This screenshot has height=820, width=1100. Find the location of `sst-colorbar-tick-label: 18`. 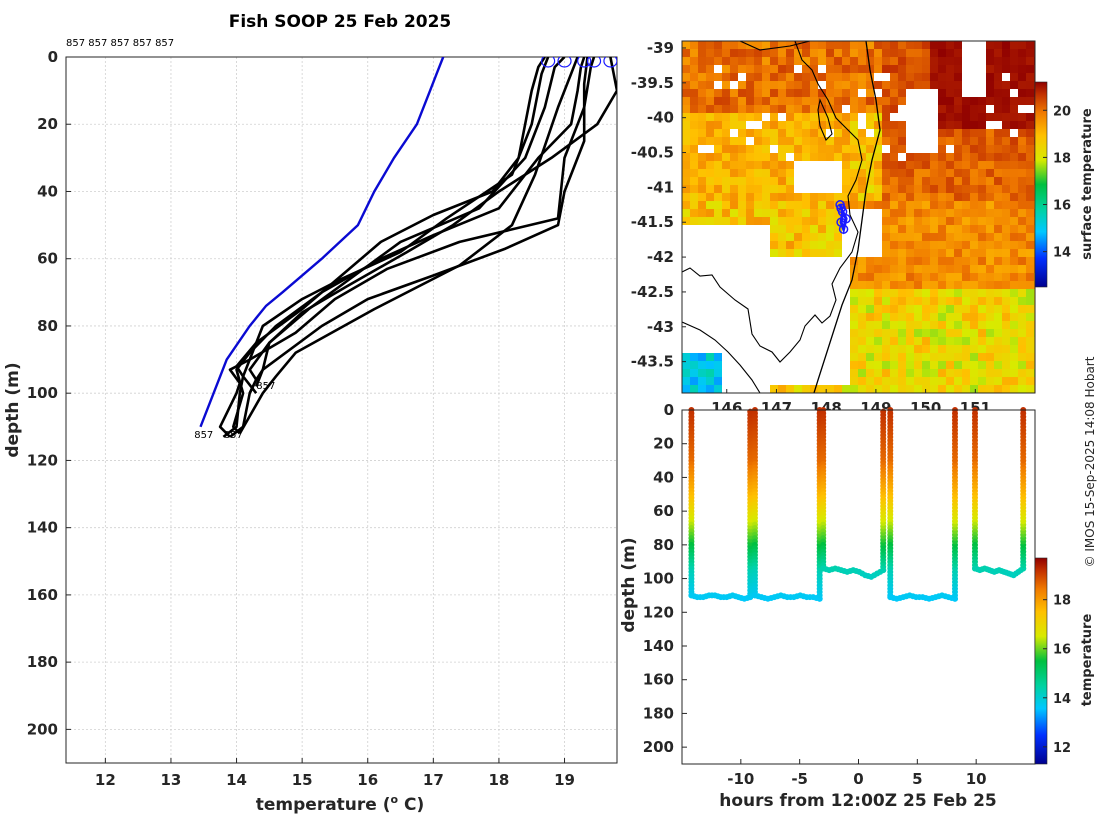

sst-colorbar-tick-label: 18 is located at coordinates (1062, 158).